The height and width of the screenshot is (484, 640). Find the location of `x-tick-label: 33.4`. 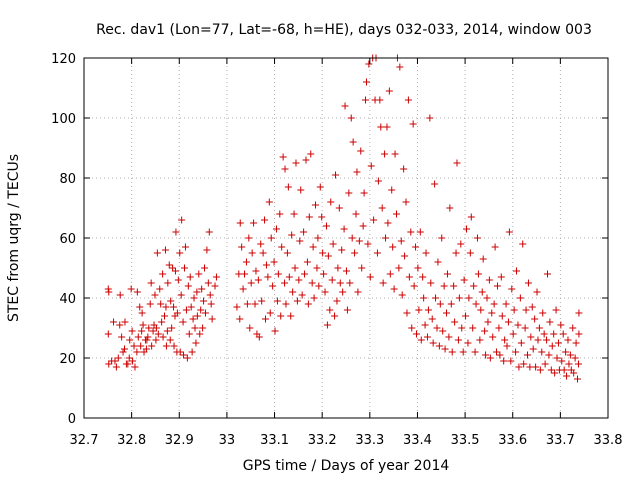

x-tick-label: 33.4 is located at coordinates (417, 440).